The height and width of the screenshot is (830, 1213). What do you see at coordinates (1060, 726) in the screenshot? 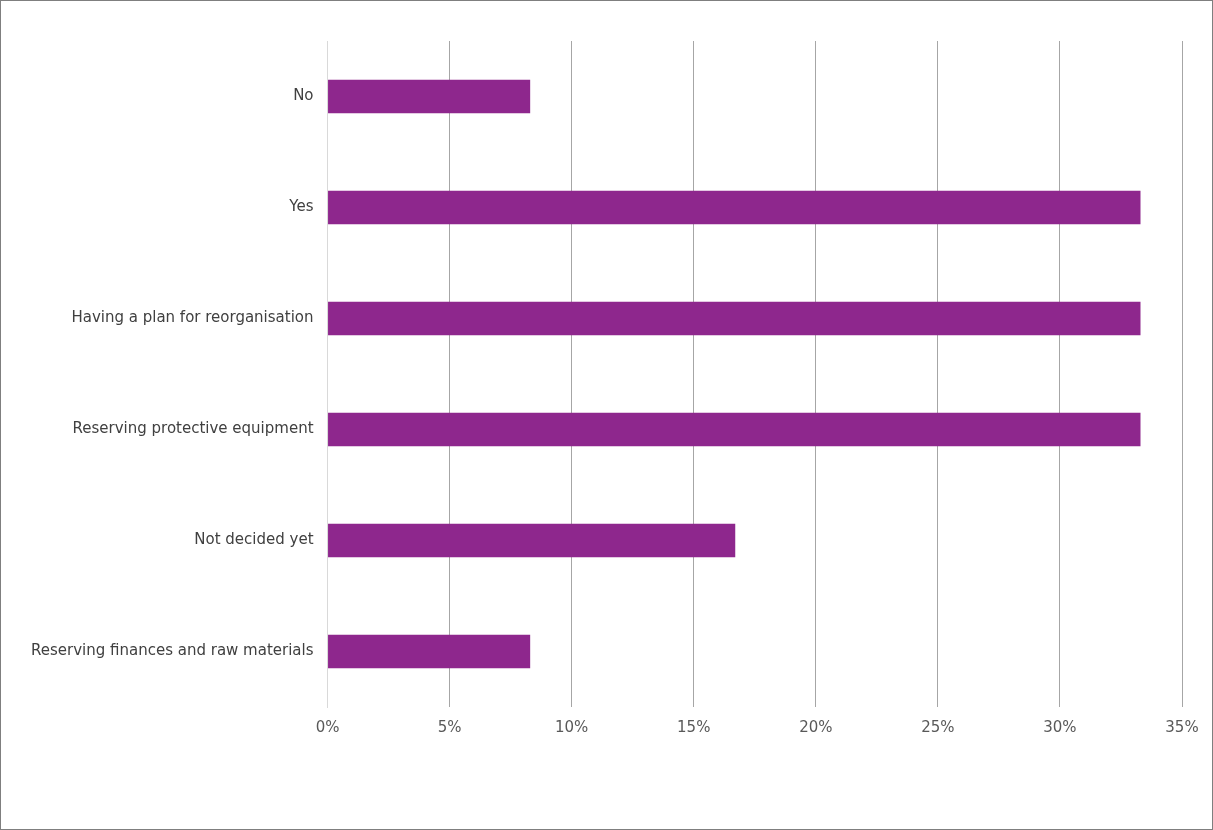
I see `x-tick-label: 30%` at bounding box center [1060, 726].